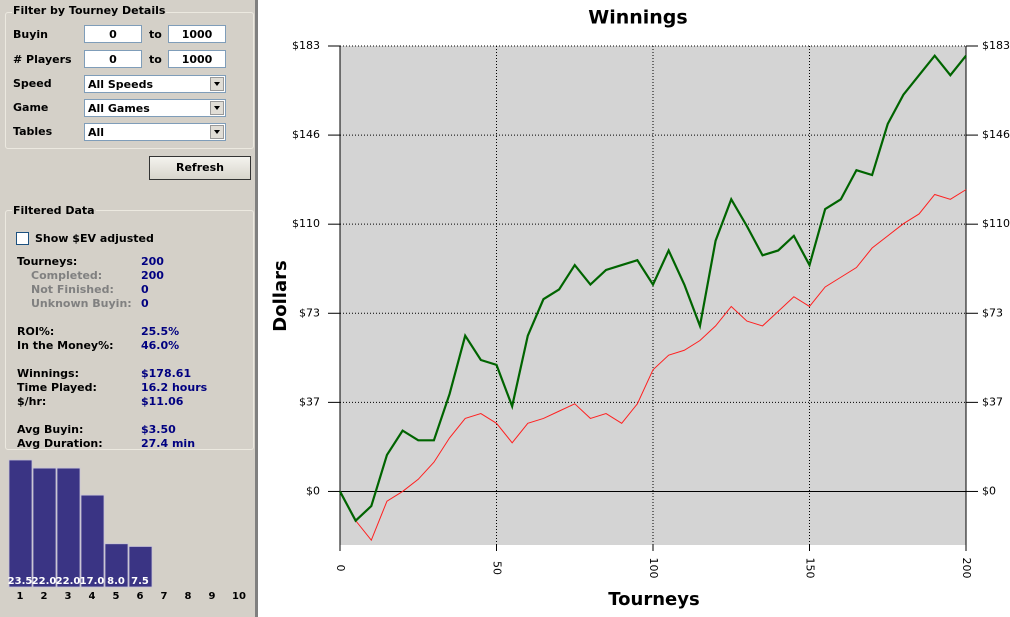  Describe the element at coordinates (200, 168) in the screenshot. I see `refresh-button: Refresh` at that location.